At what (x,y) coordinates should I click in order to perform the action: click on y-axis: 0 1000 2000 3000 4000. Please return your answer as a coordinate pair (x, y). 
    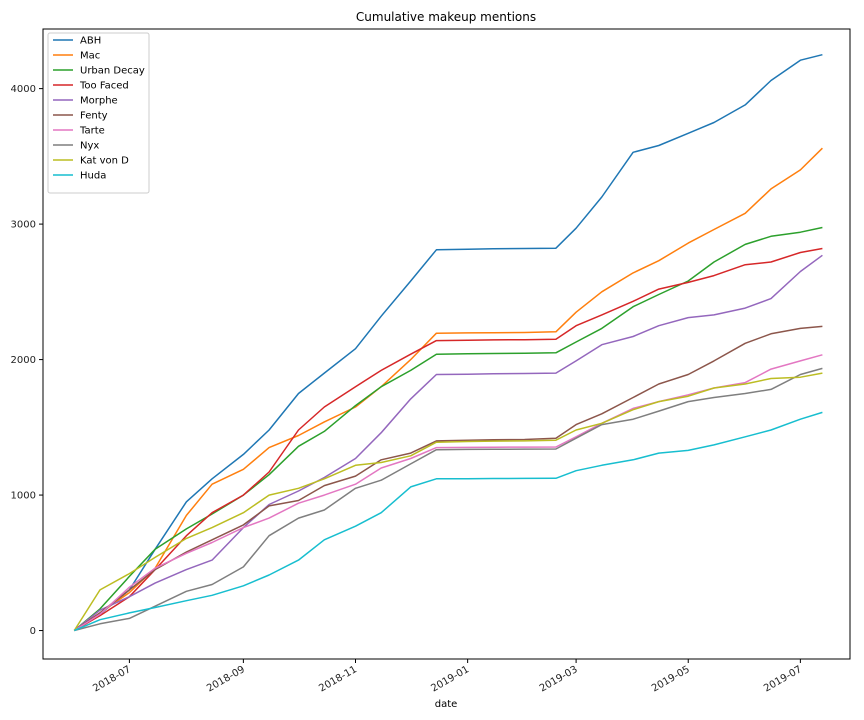
    Looking at the image, I should click on (27, 360).